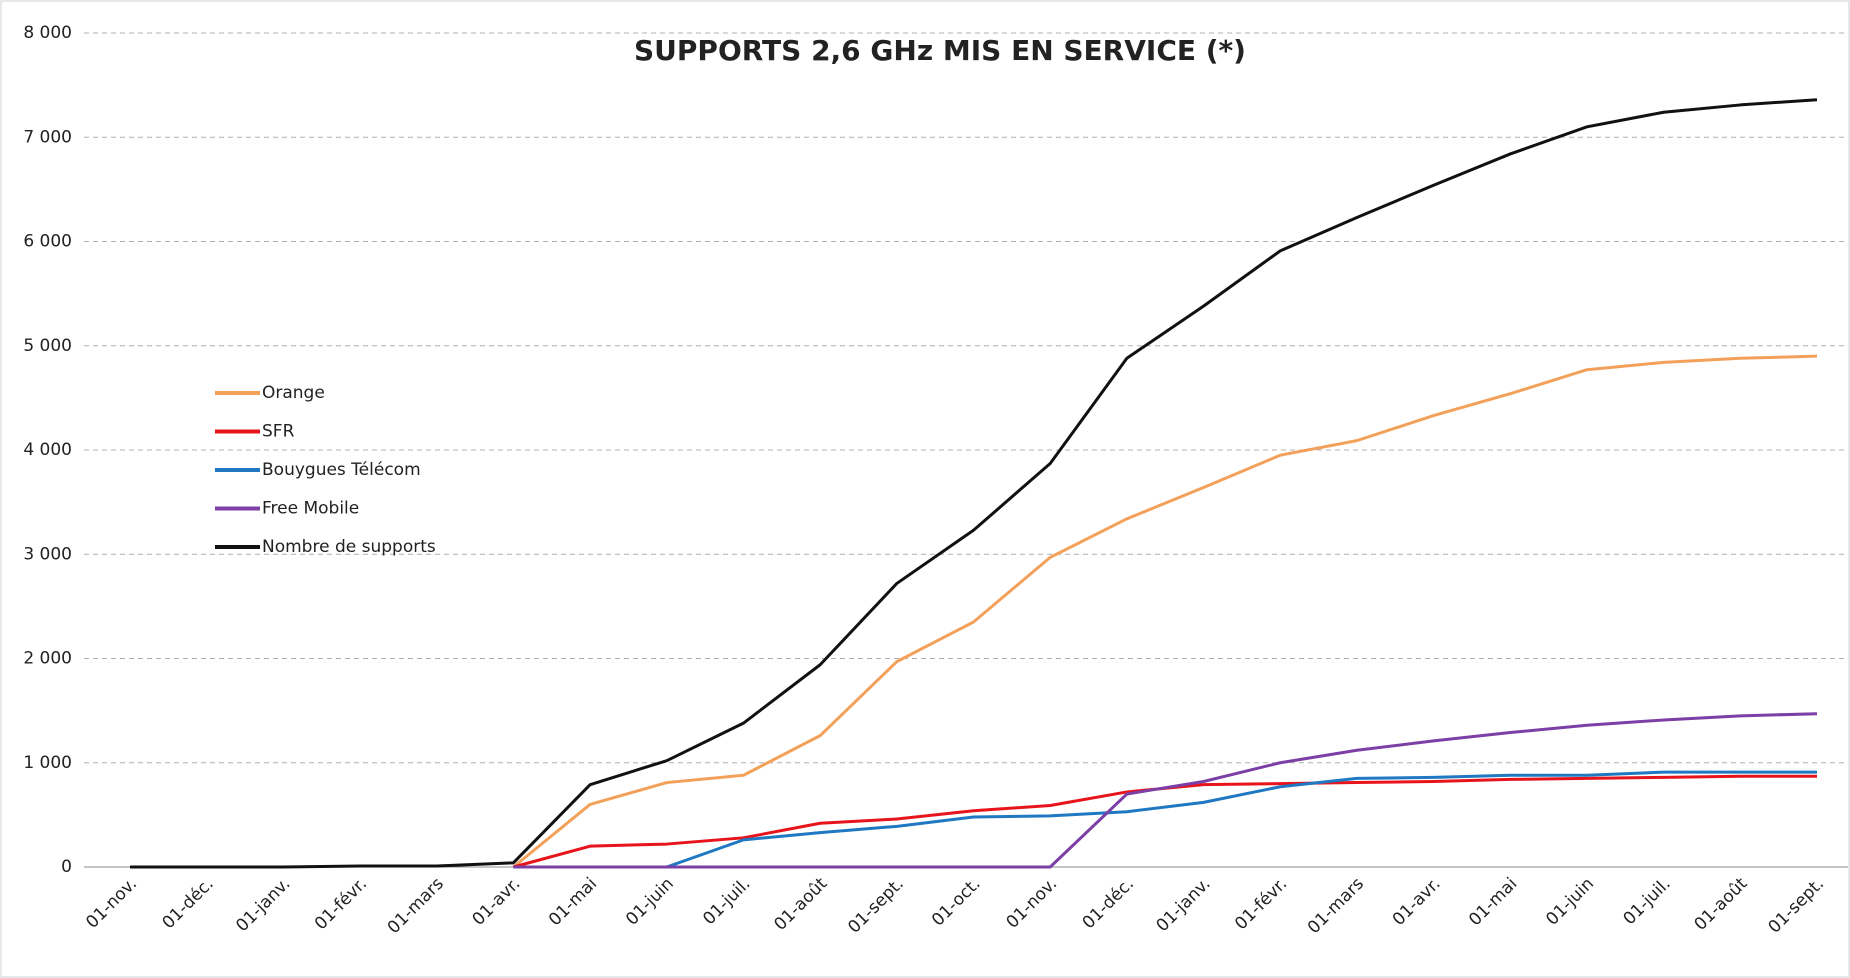 The height and width of the screenshot is (978, 1850). Describe the element at coordinates (47, 763) in the screenshot. I see `y-tick-label: 1 000` at that location.